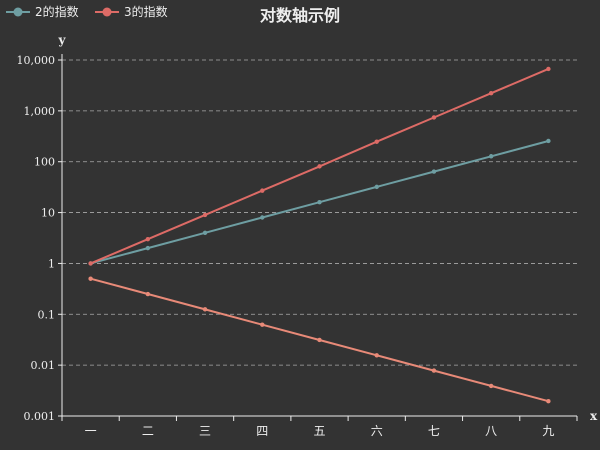 This screenshot has width=600, height=450. I want to click on x-tick-label: 七, so click(434, 431).